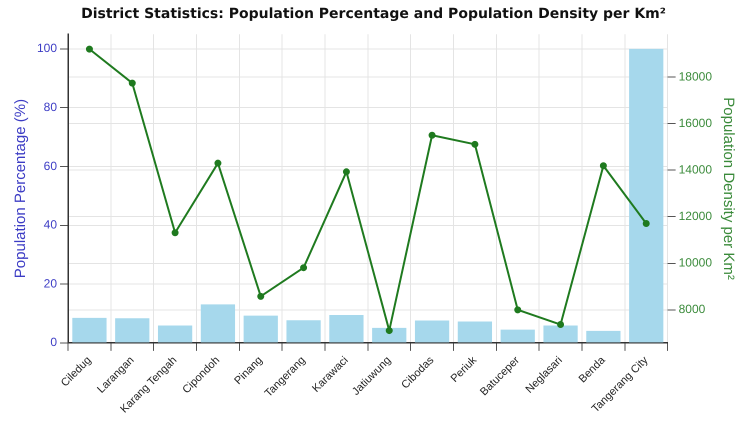 This screenshot has height=423, width=747. Describe the element at coordinates (692, 309) in the screenshot. I see `y2-tick-label: 8000` at that location.